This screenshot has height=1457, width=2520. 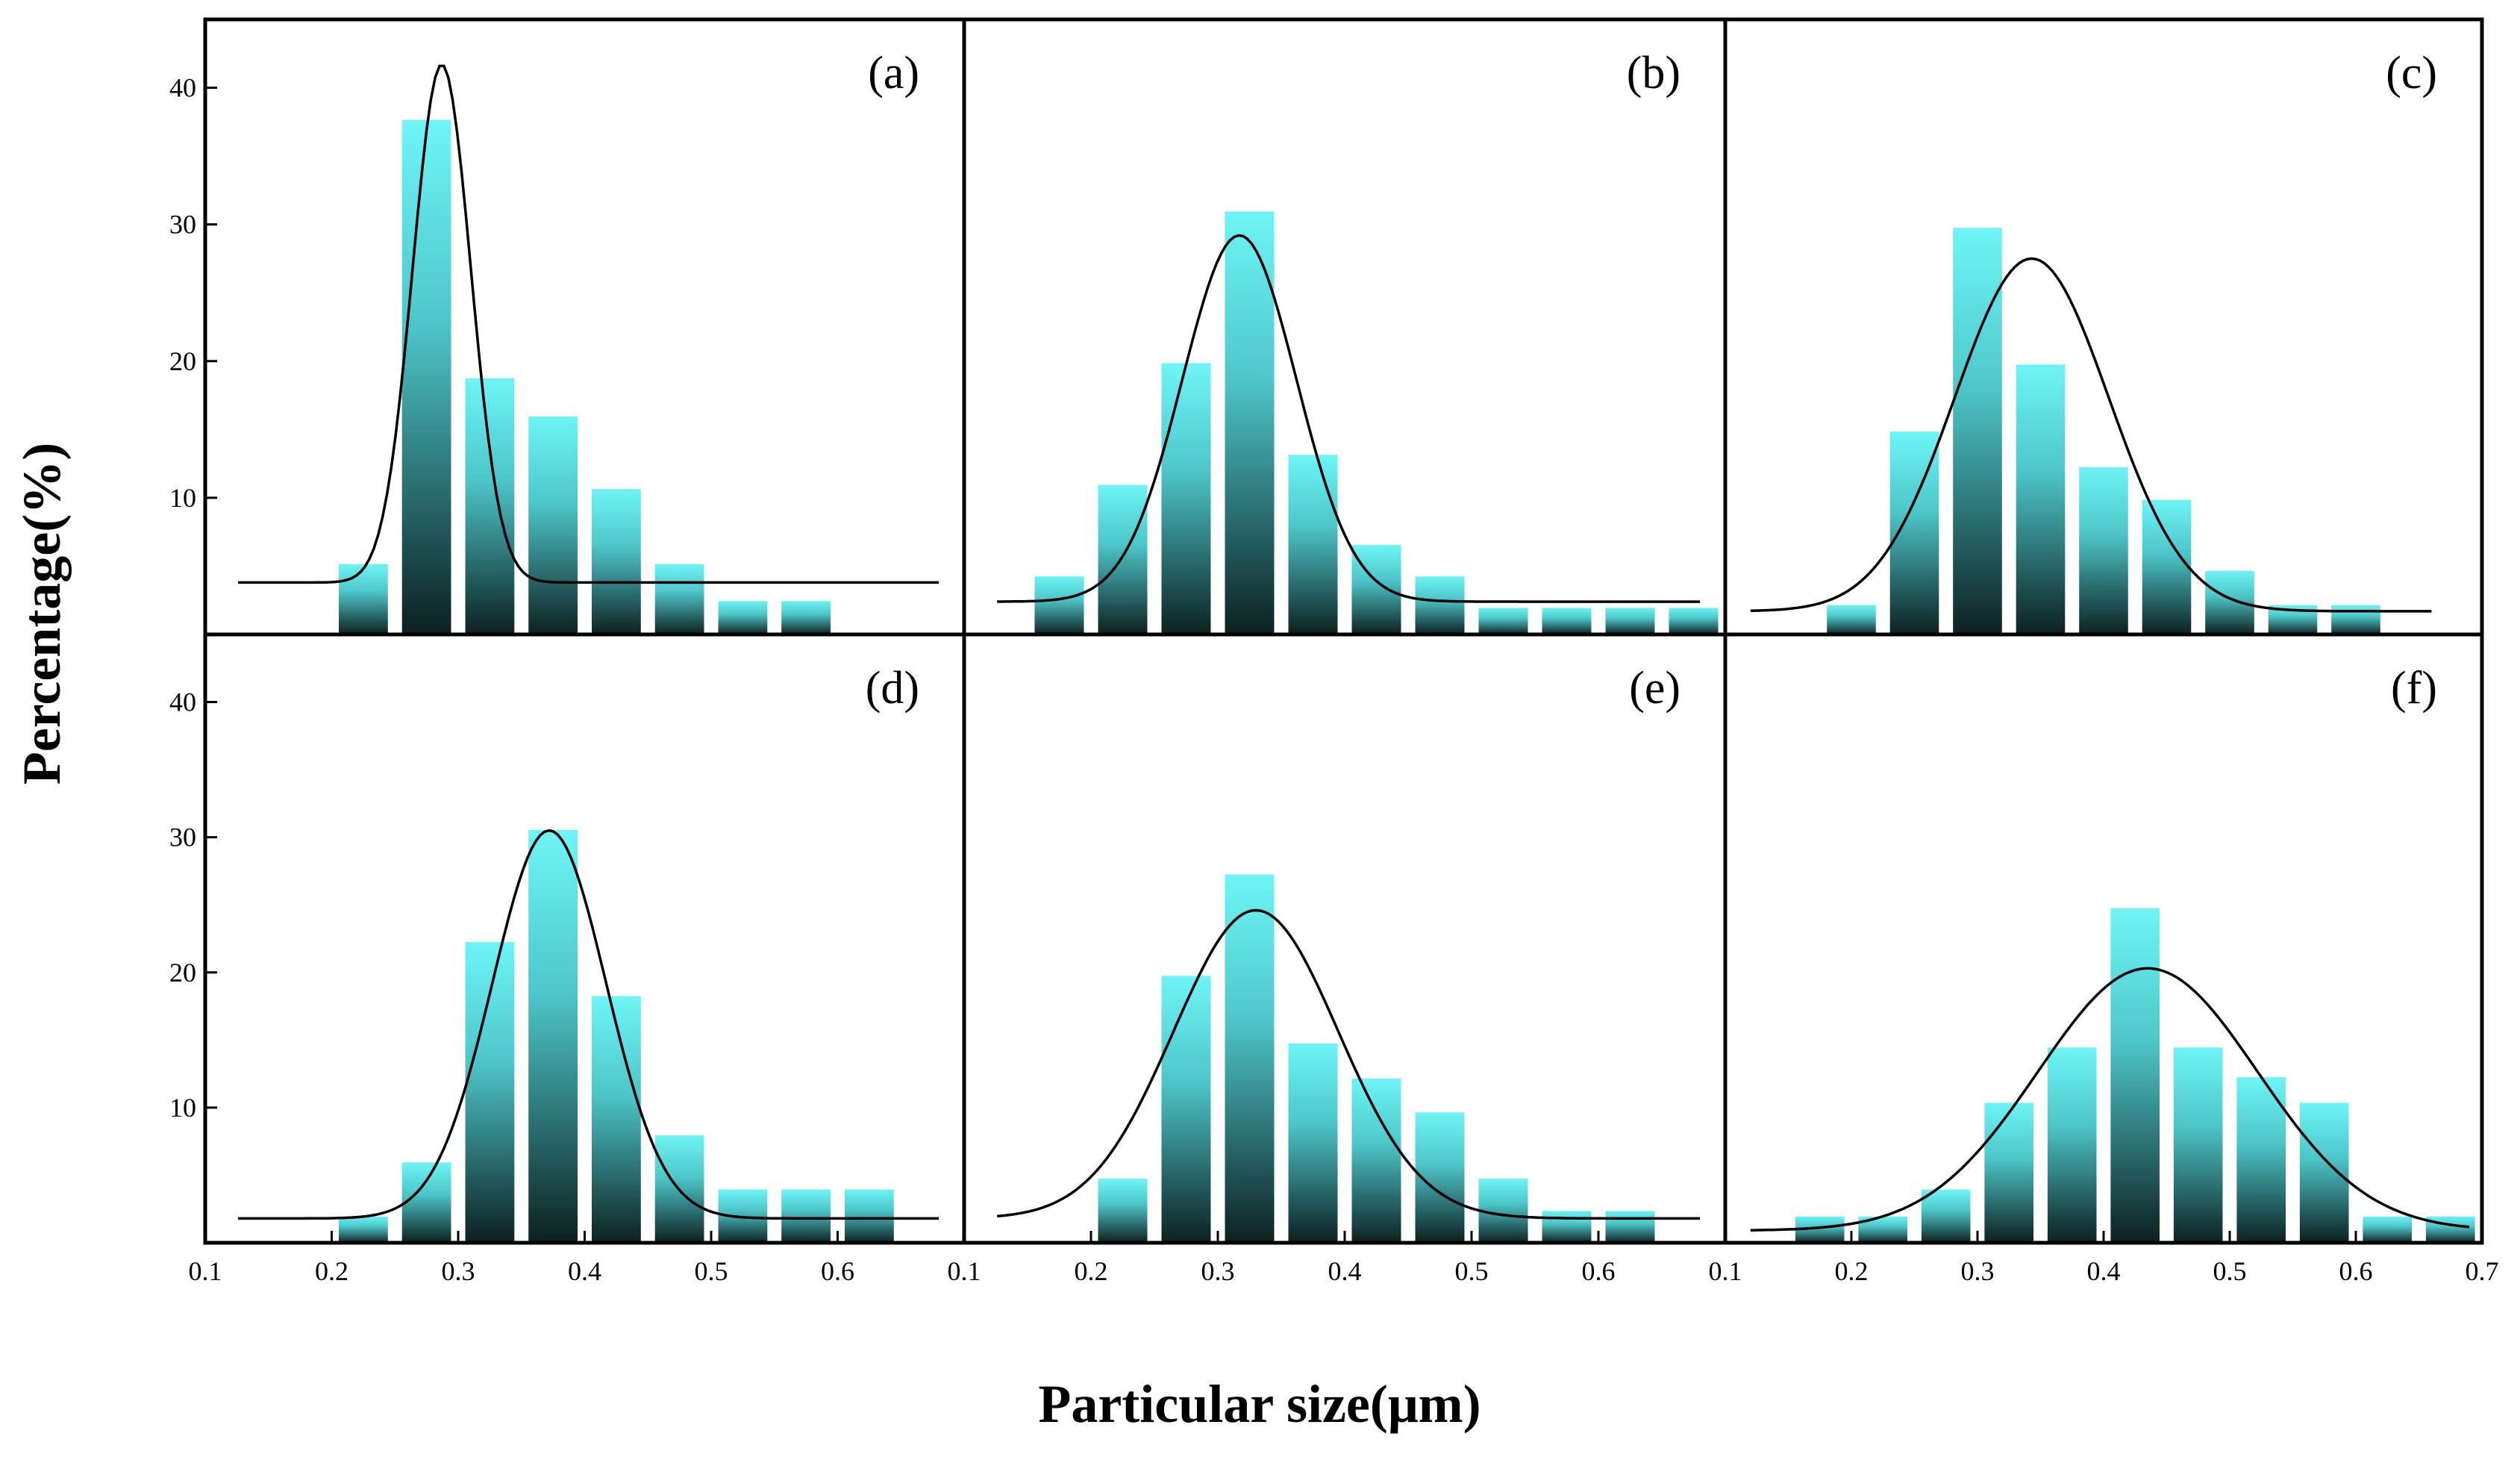 What do you see at coordinates (42, 613) in the screenshot?
I see `y-axis-title: Percentage(%)` at bounding box center [42, 613].